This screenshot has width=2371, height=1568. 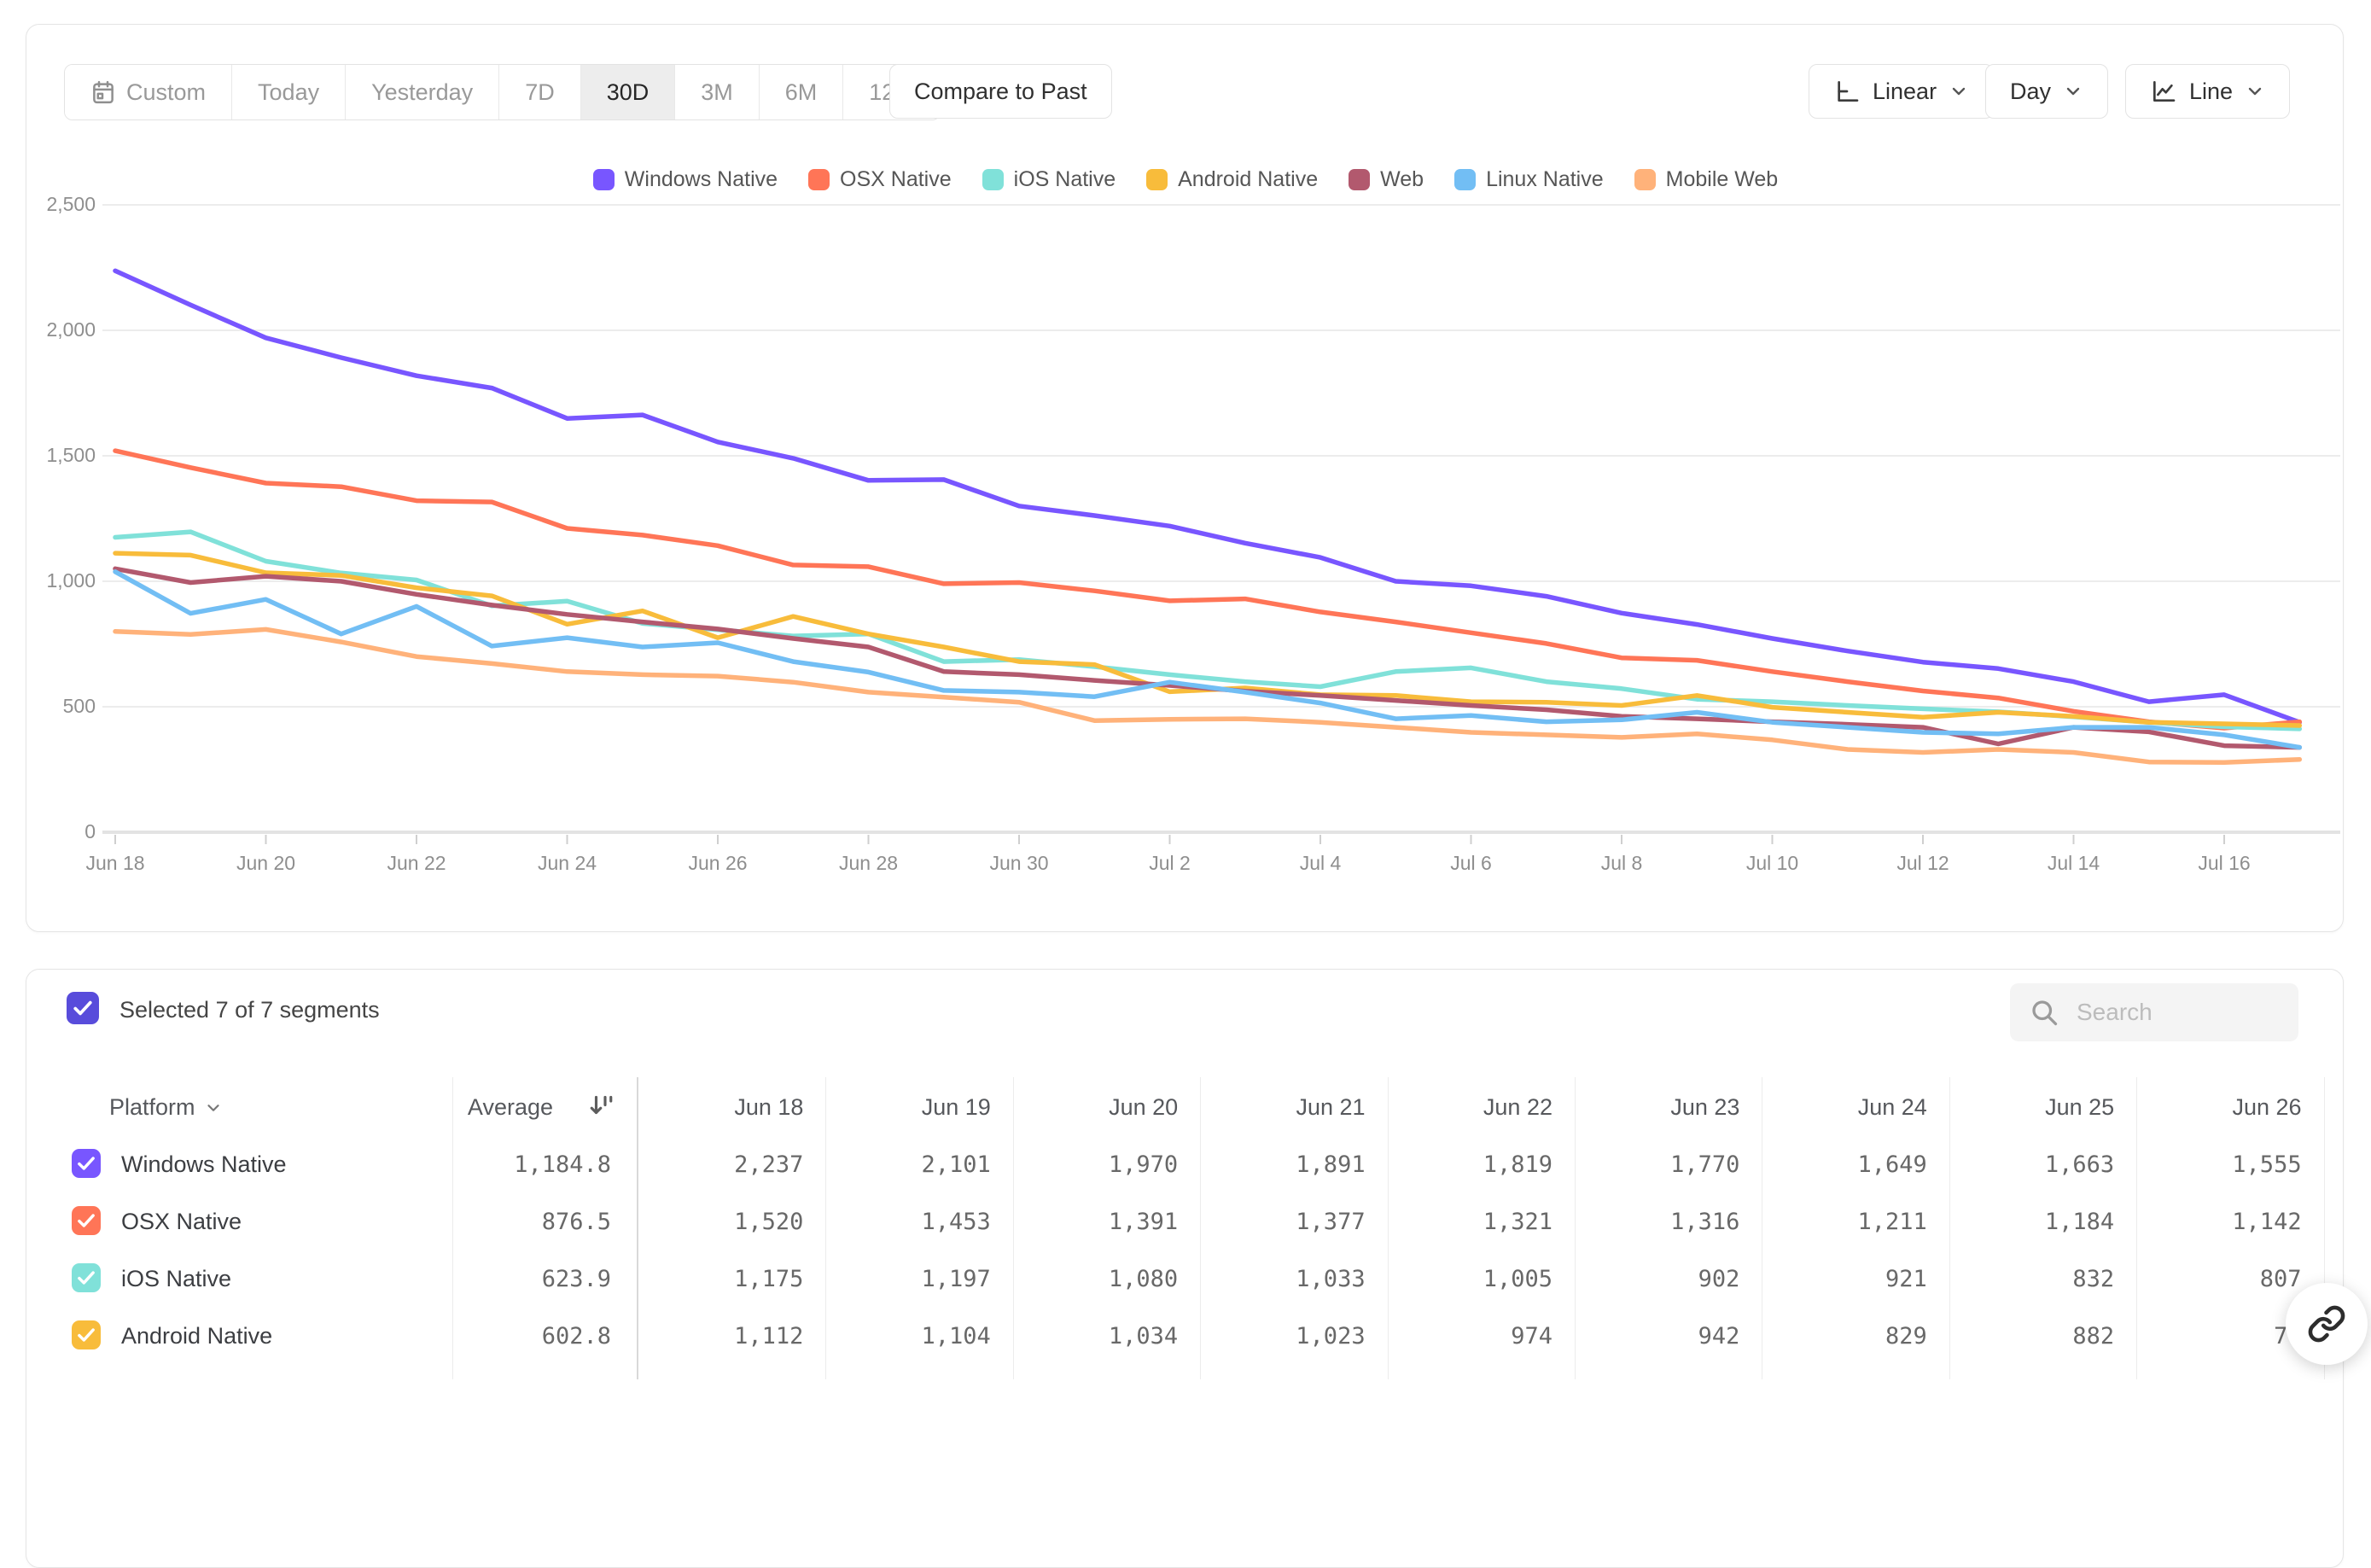 I want to click on series-line-linux-native, so click(x=1208, y=659).